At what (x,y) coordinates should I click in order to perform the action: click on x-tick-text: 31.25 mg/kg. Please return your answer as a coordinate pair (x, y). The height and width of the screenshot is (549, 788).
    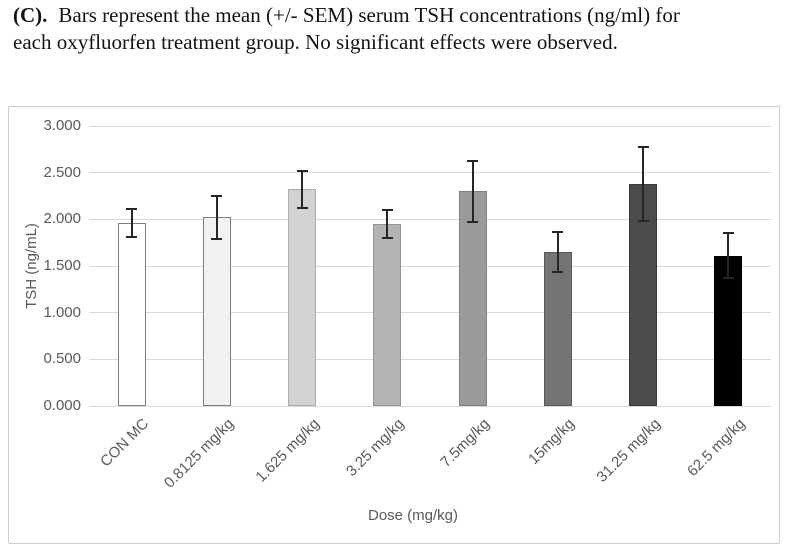
    Looking at the image, I should click on (628, 450).